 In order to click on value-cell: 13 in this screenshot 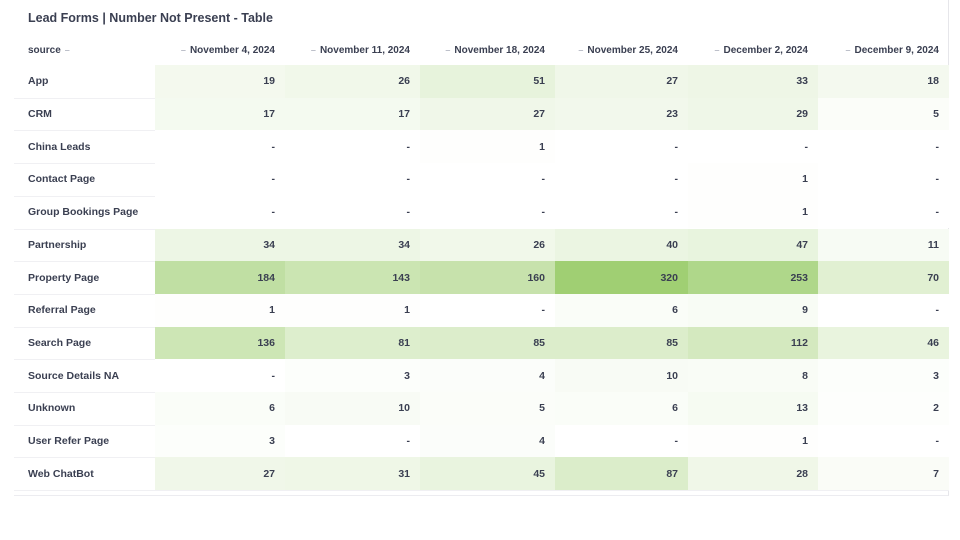, I will do `click(753, 408)`.